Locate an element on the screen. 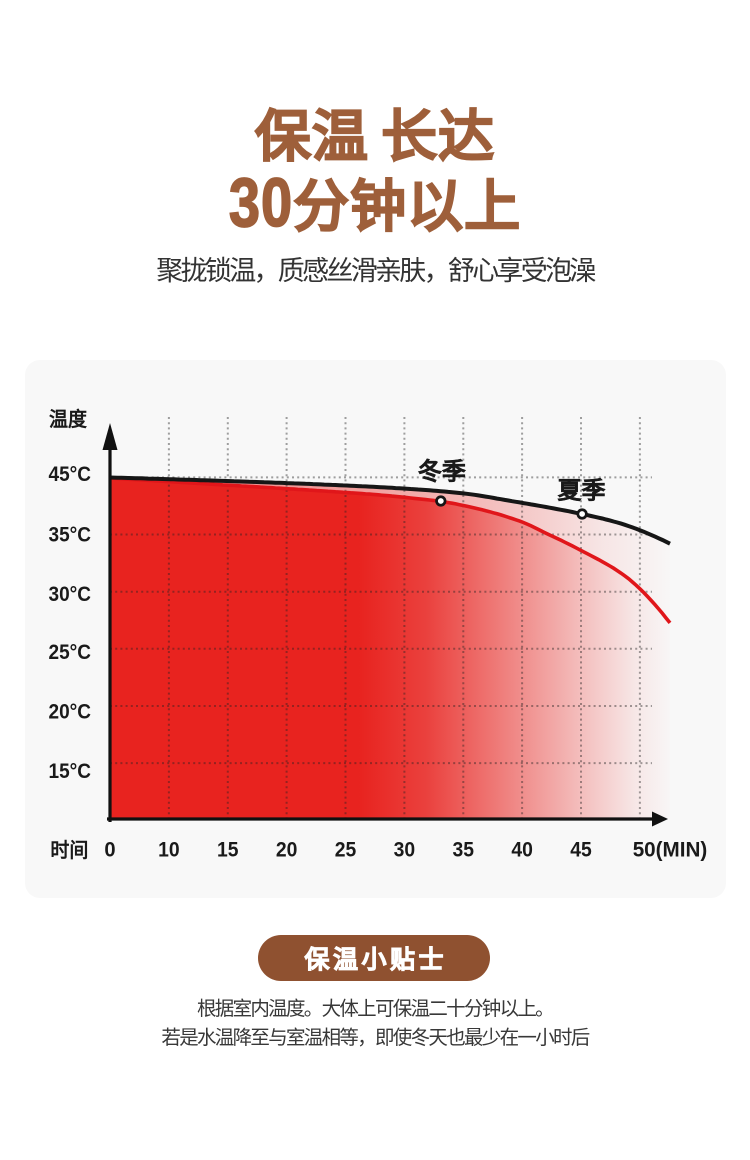 This screenshot has width=750, height=1160. svg-text: 45°C is located at coordinates (70, 474).